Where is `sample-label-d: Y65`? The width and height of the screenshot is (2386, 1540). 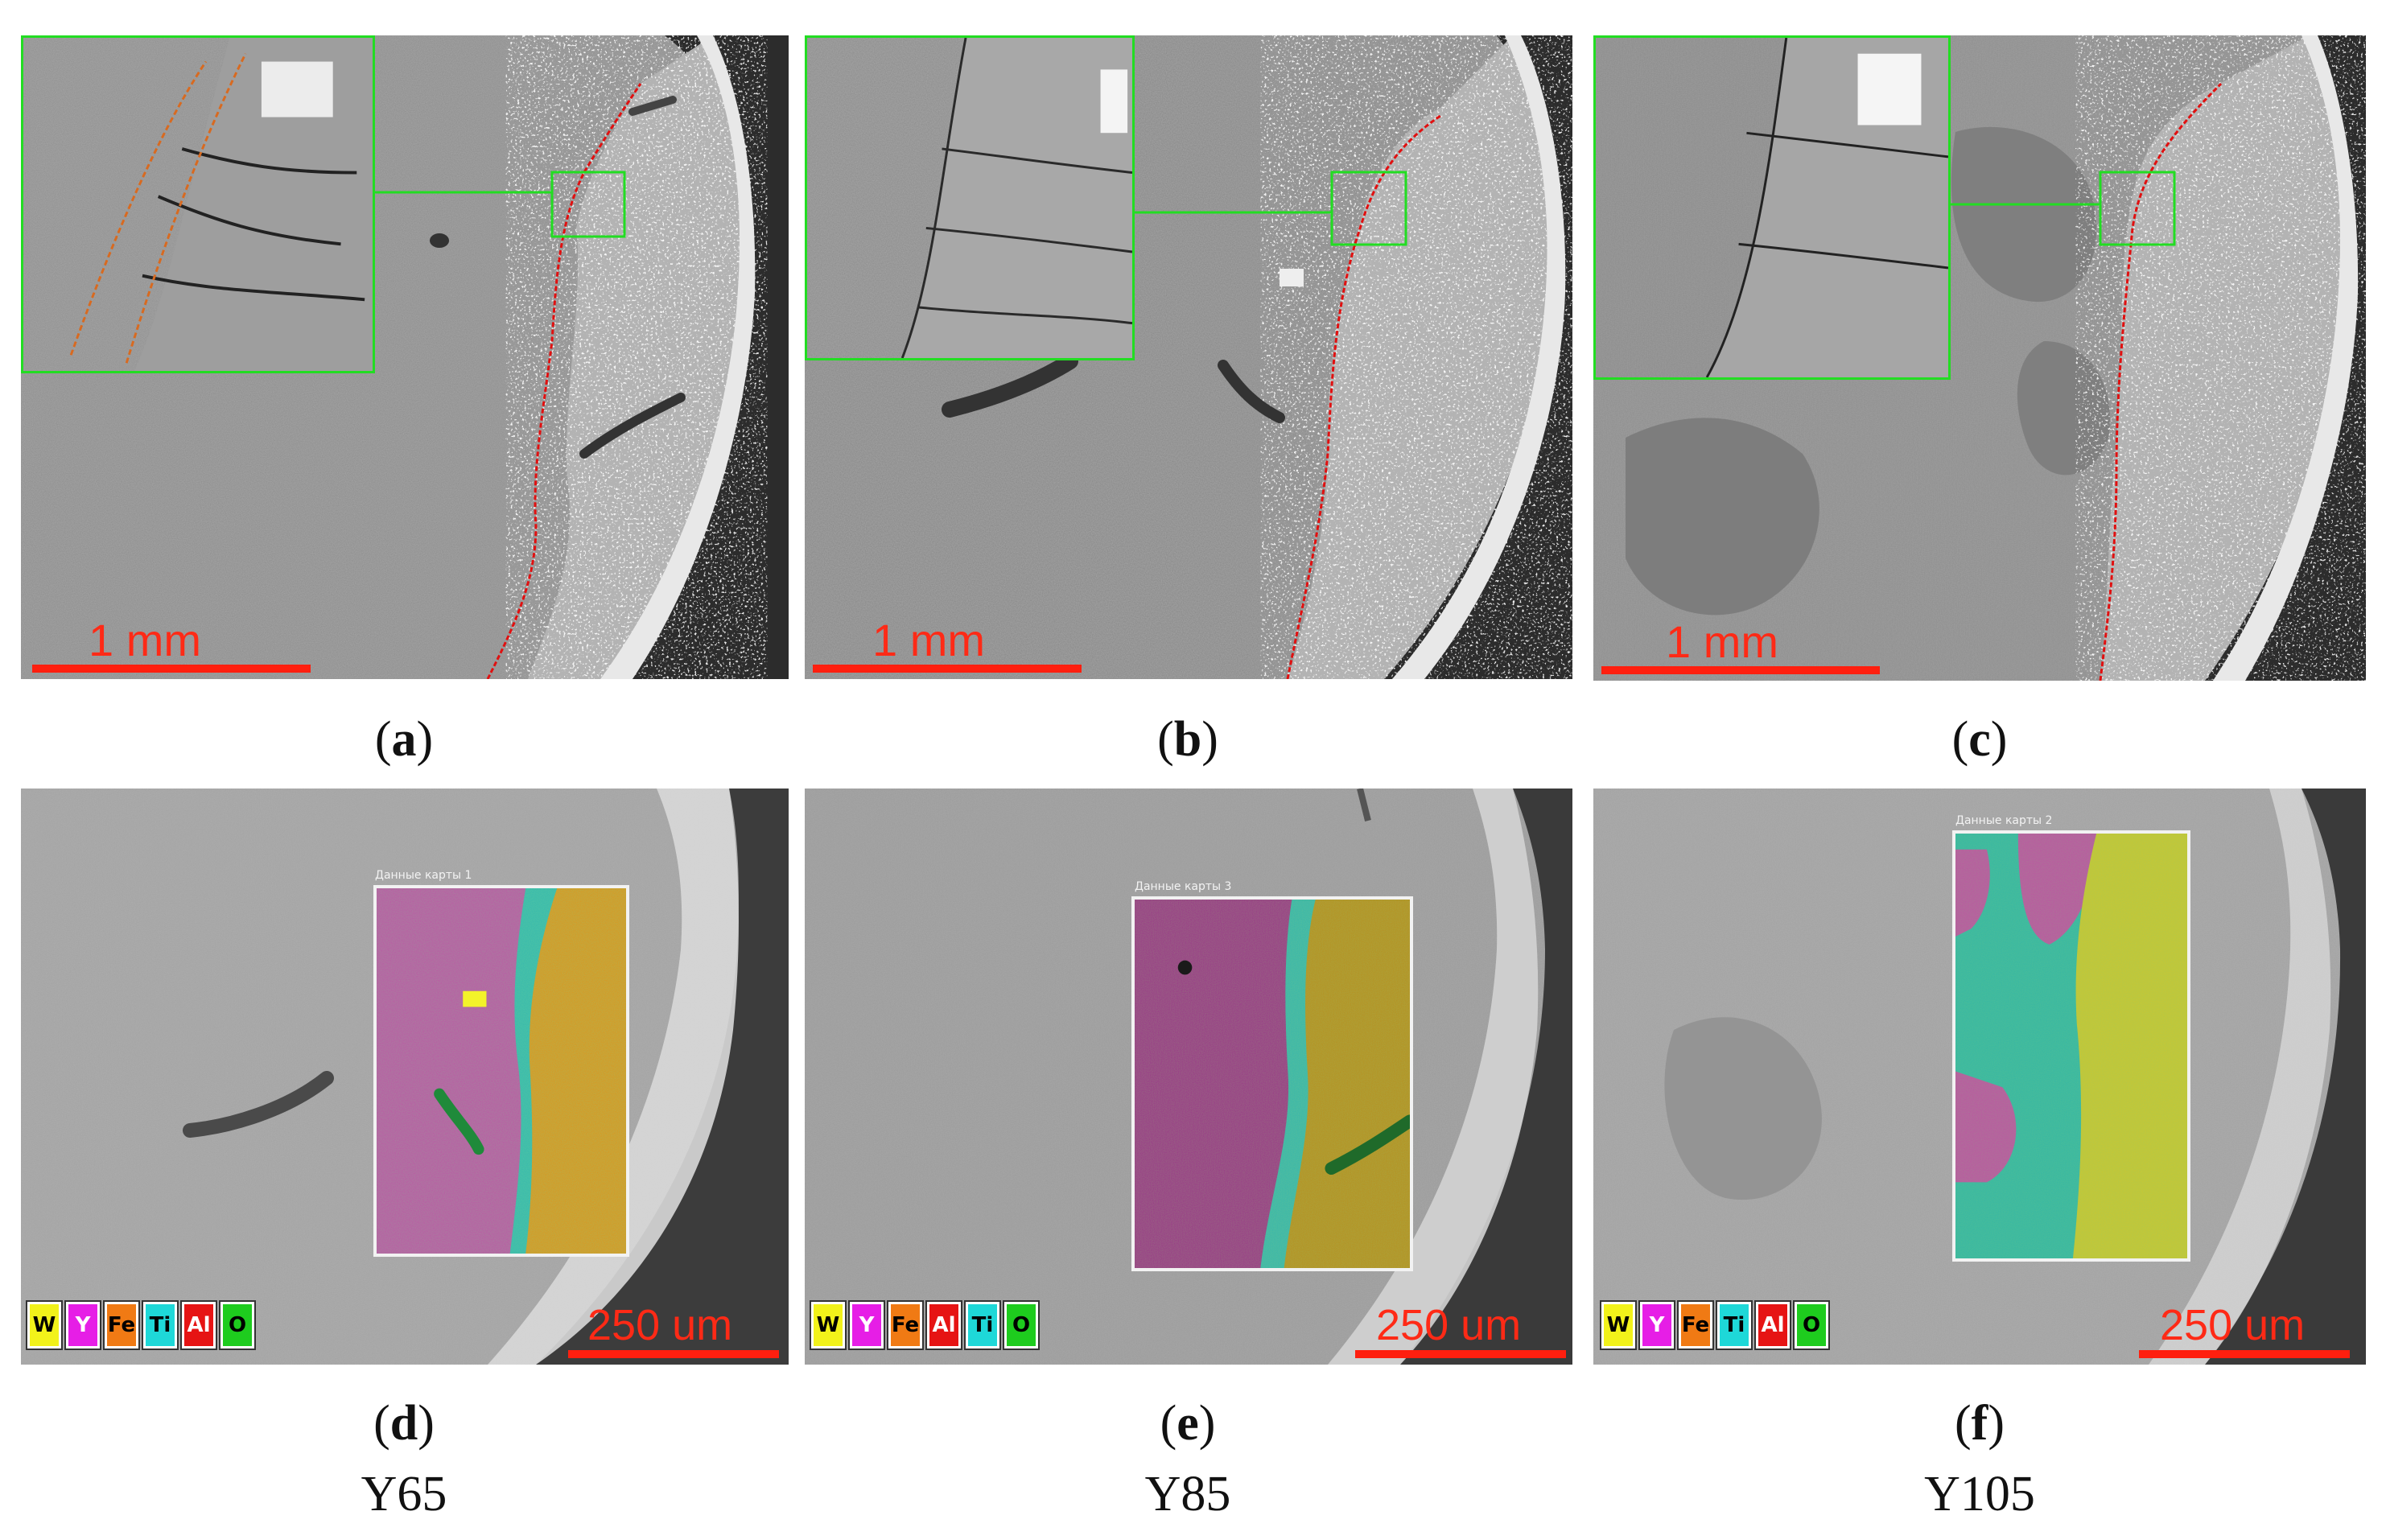 sample-label-d: Y65 is located at coordinates (404, 1494).